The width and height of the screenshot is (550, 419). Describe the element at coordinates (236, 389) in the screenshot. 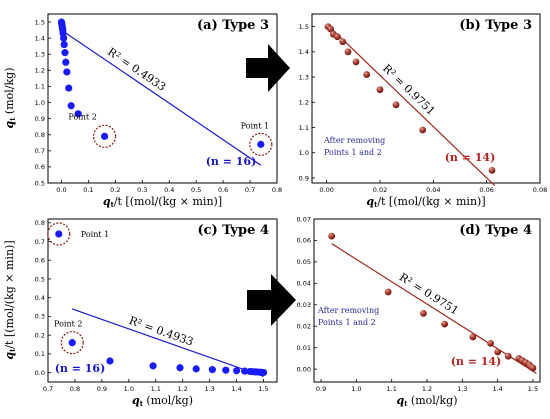

I see `x-tick-label: 1.4` at that location.